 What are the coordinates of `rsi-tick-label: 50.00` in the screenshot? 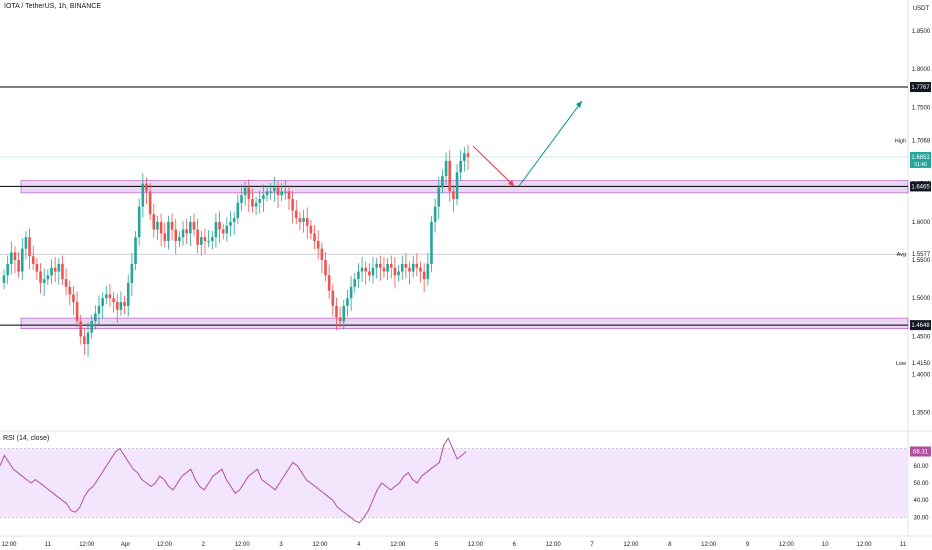 It's located at (921, 484).